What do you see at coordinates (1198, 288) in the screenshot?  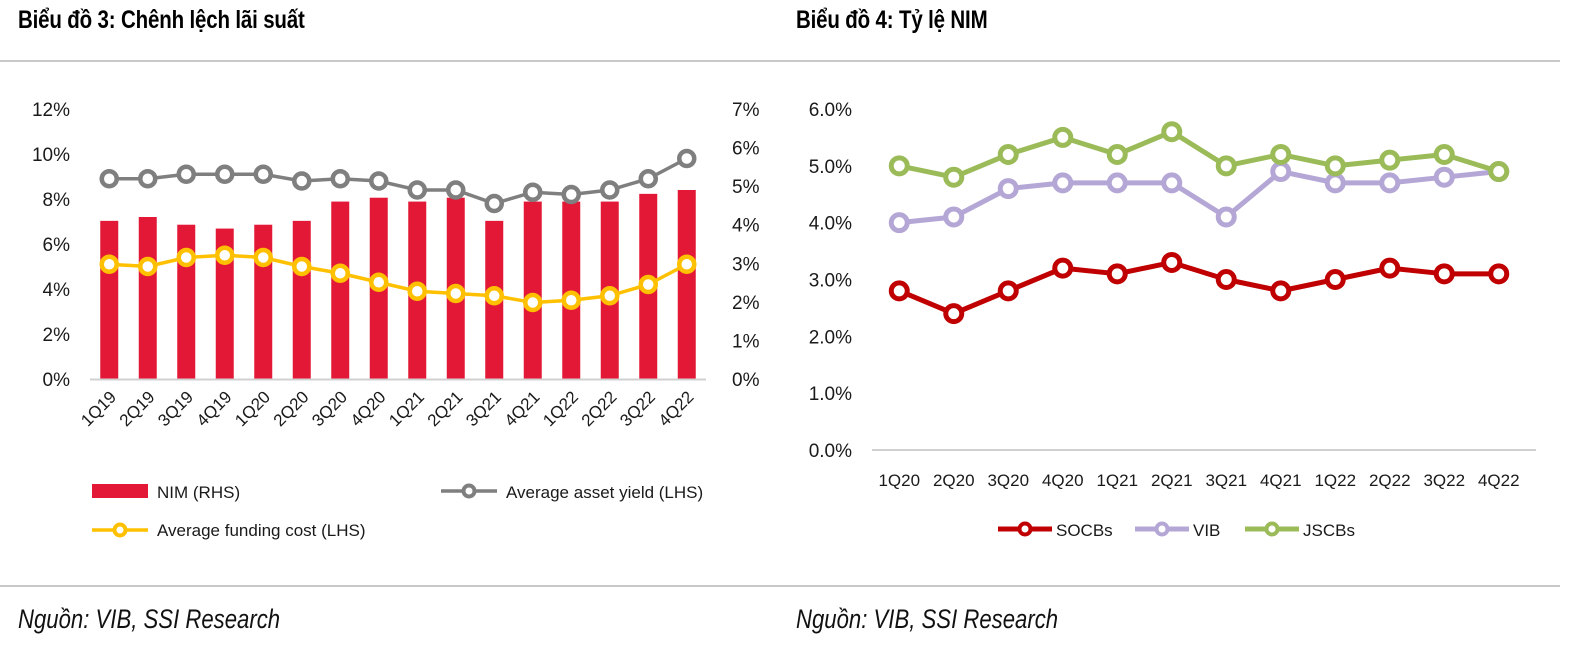 I see `series-line-socbs` at bounding box center [1198, 288].